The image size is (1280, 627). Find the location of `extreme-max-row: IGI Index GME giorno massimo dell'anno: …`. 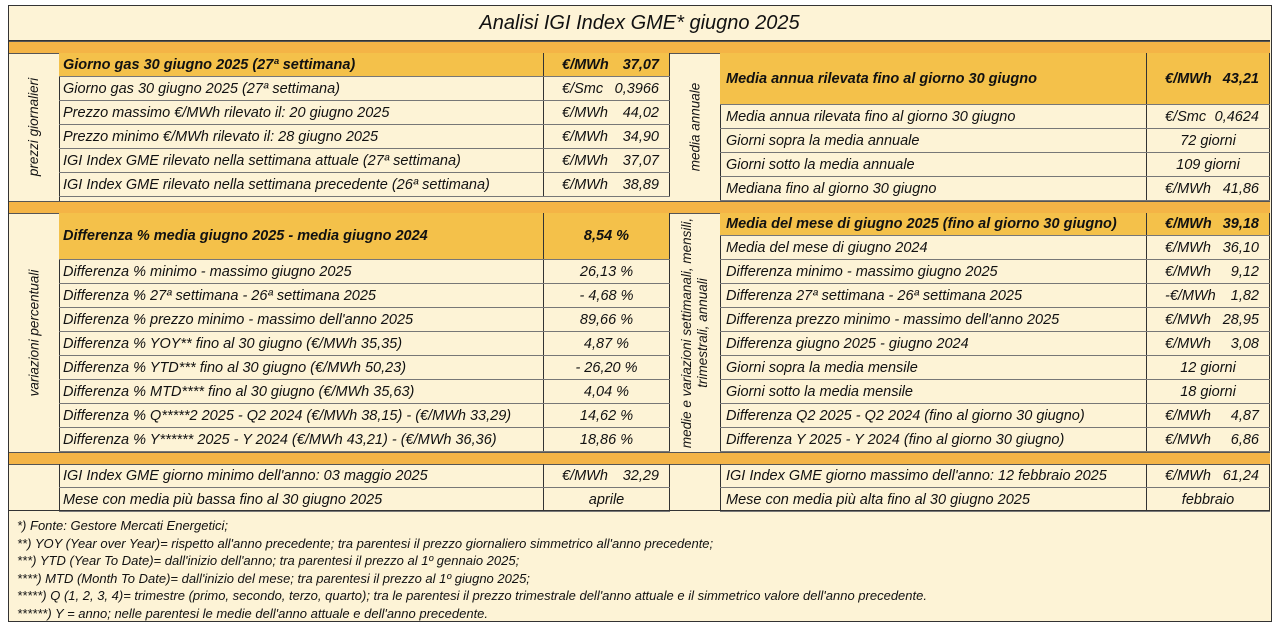

extreme-max-row: IGI Index GME giorno massimo dell'anno: … is located at coordinates (995, 476).